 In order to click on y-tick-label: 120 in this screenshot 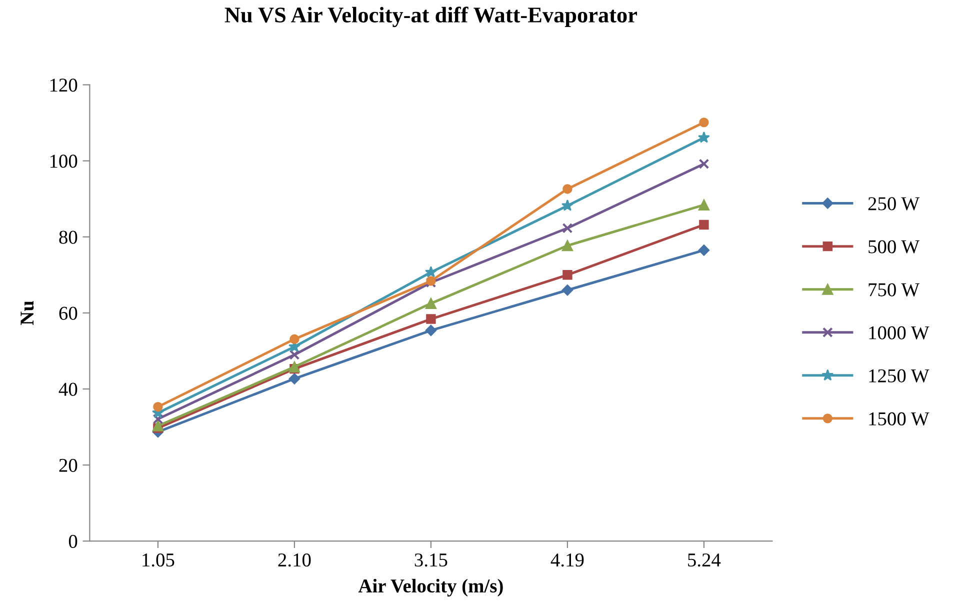, I will do `click(64, 85)`.